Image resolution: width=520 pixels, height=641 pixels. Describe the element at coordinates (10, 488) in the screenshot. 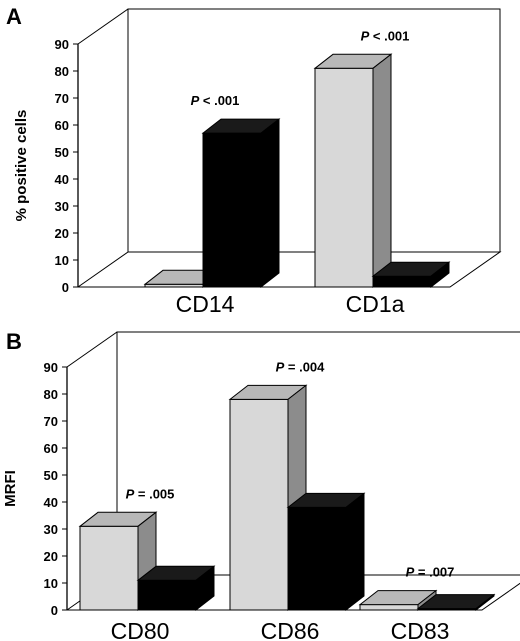

I see `y-axis-label: MRFI` at that location.